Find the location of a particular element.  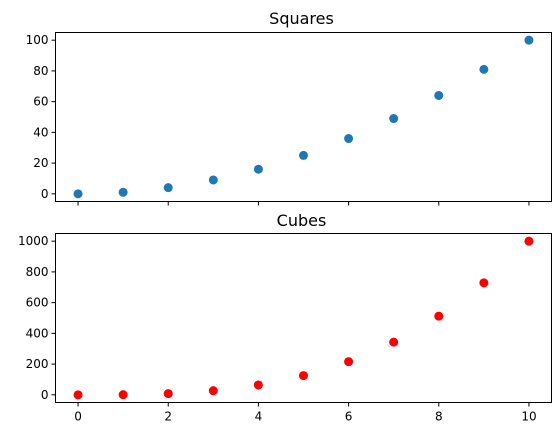

y-tick-label: 80 is located at coordinates (40, 71).